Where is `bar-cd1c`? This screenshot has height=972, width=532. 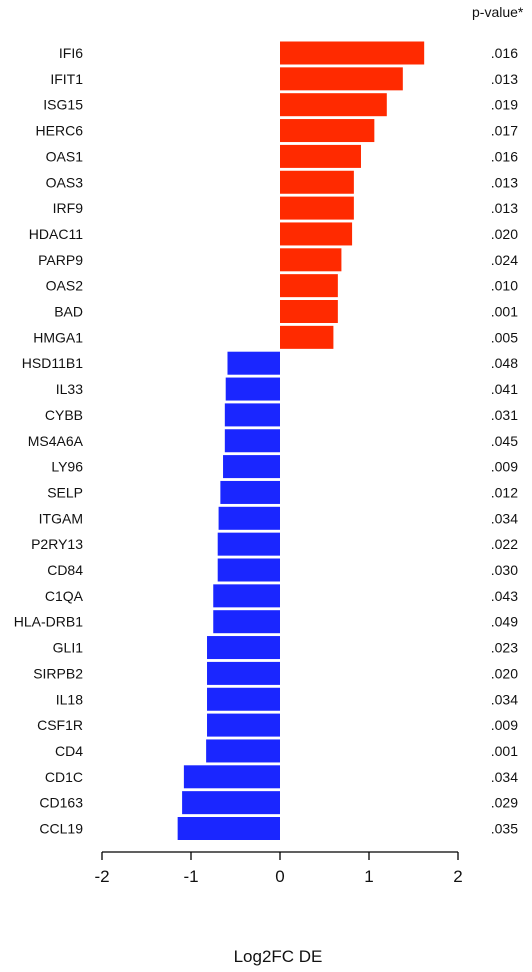
bar-cd1c is located at coordinates (231, 777).